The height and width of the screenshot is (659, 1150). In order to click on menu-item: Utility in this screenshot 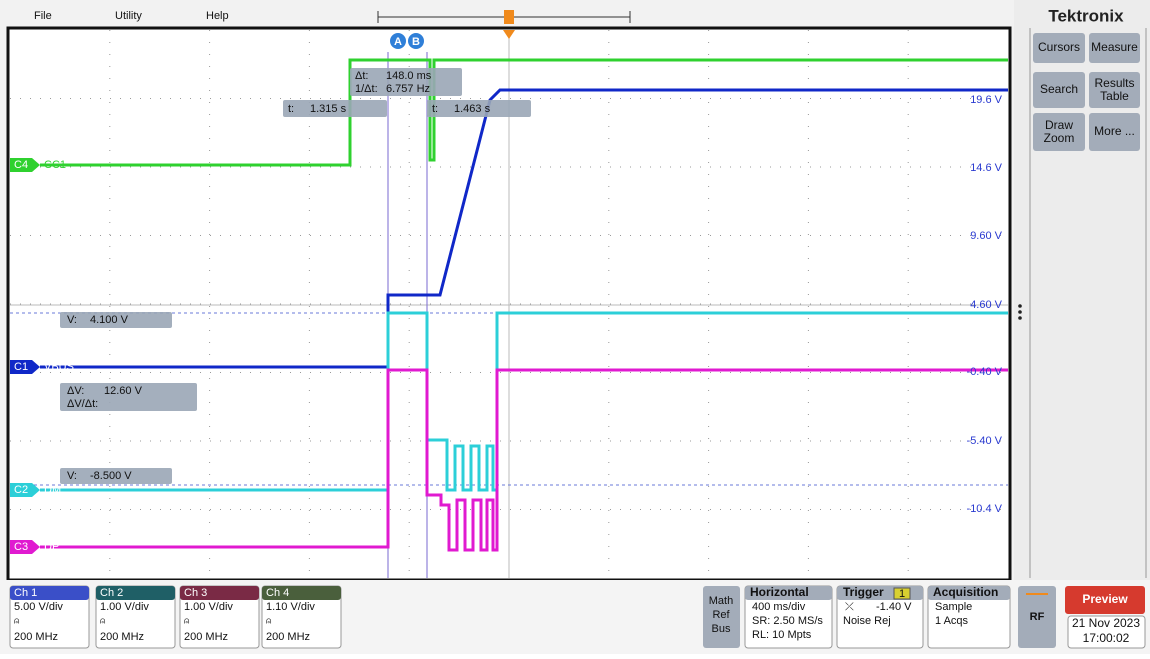, I will do `click(128, 16)`.